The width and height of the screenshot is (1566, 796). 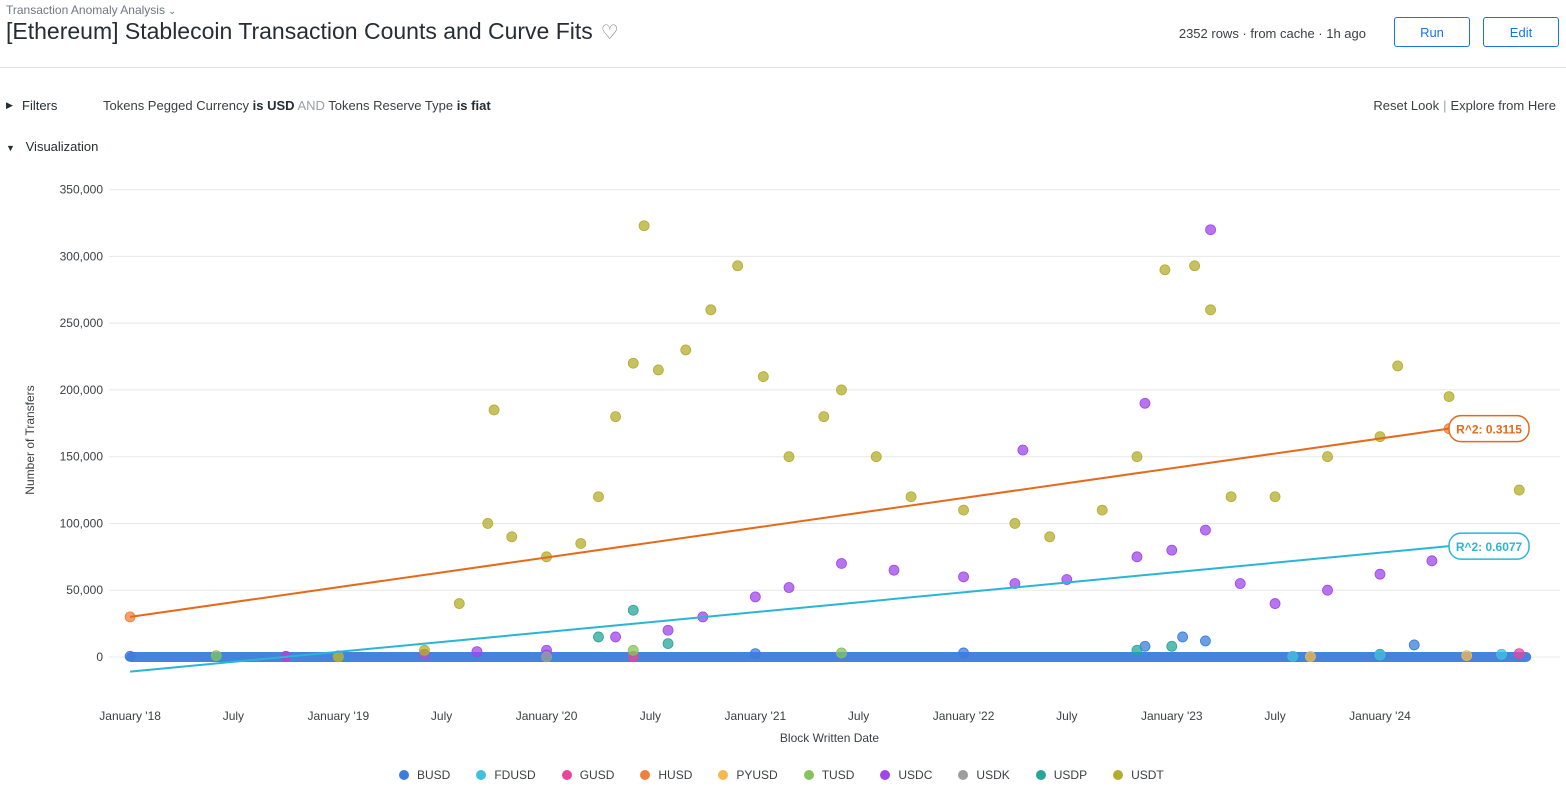 What do you see at coordinates (597, 775) in the screenshot?
I see `legend-label: GUSD` at bounding box center [597, 775].